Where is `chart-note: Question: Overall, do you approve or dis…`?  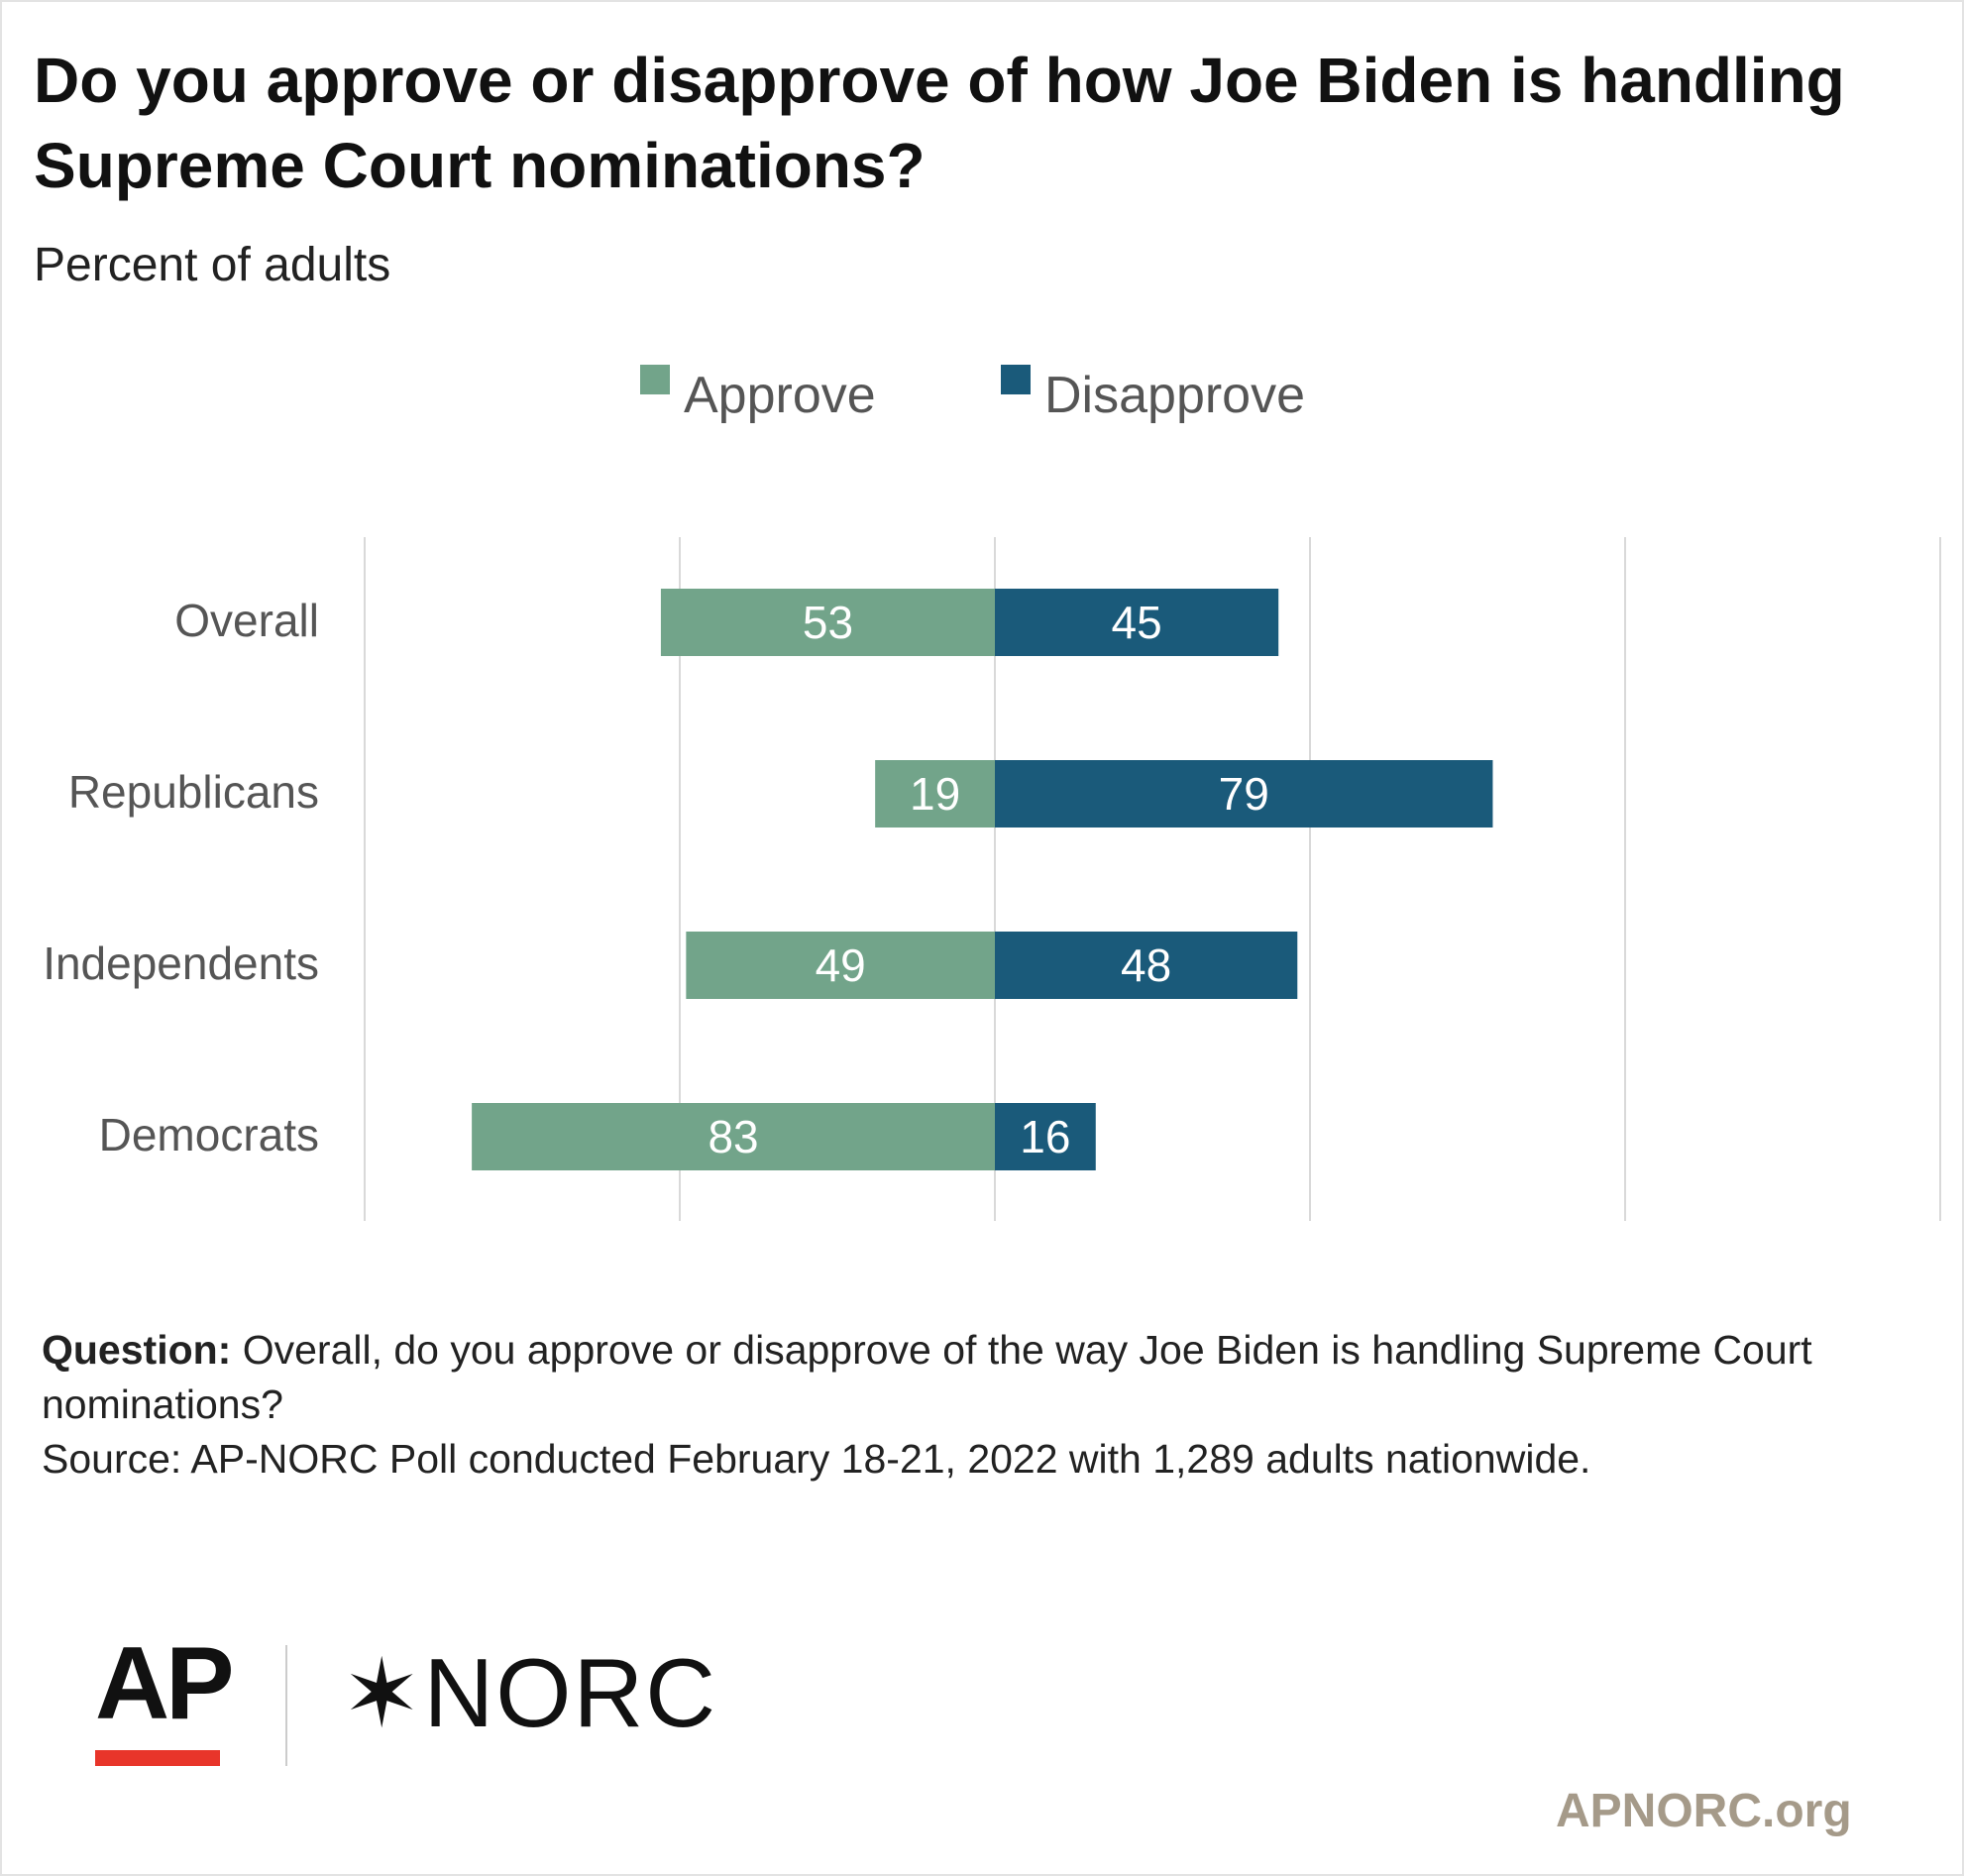 chart-note: Question: Overall, do you approve or dis… is located at coordinates (974, 1405).